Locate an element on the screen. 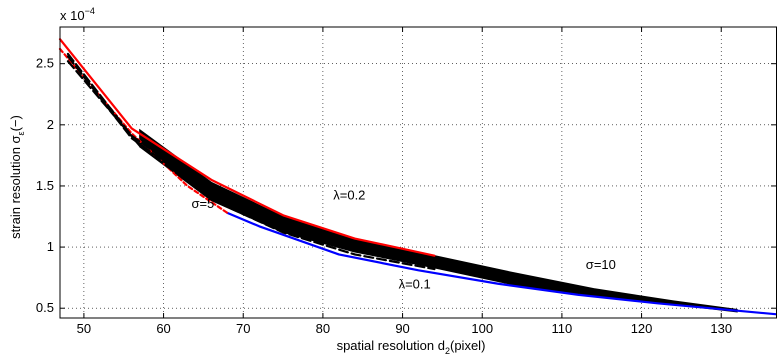  x-tick-label: 90 is located at coordinates (402, 328).